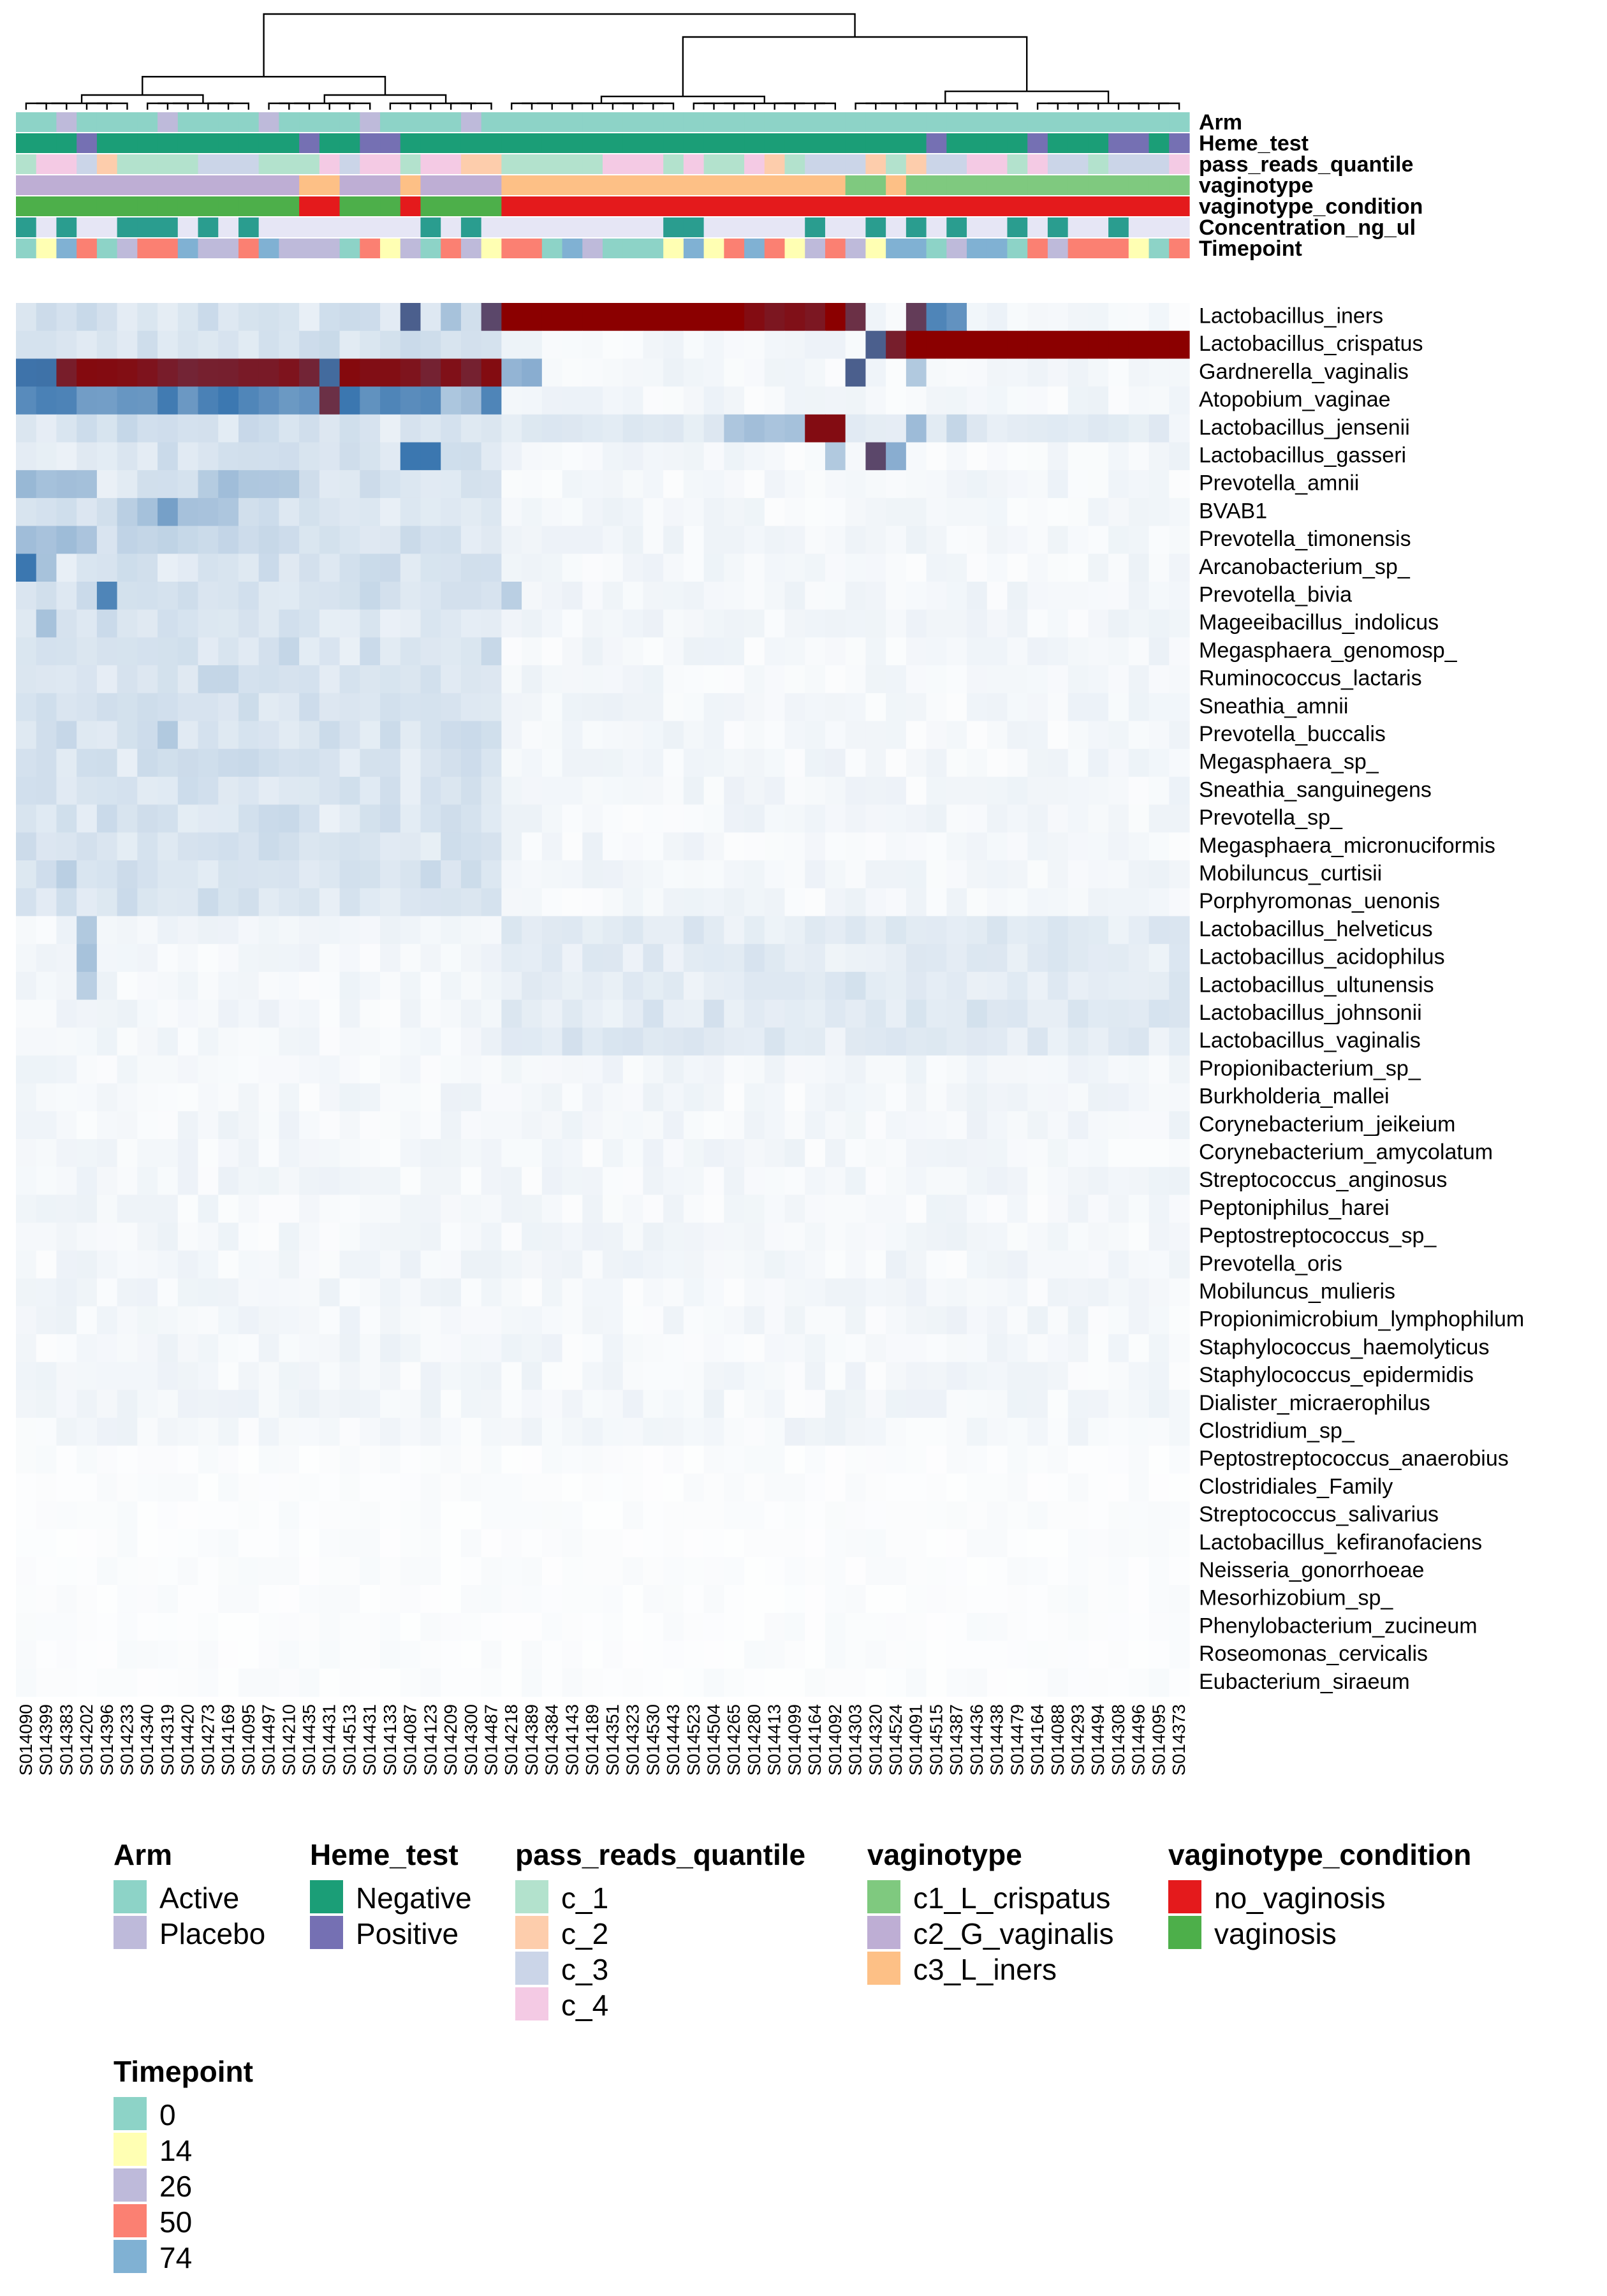 Image resolution: width=1607 pixels, height=2296 pixels. What do you see at coordinates (1311, 344) in the screenshot?
I see `row-label: Lactobacillus_crispatus` at bounding box center [1311, 344].